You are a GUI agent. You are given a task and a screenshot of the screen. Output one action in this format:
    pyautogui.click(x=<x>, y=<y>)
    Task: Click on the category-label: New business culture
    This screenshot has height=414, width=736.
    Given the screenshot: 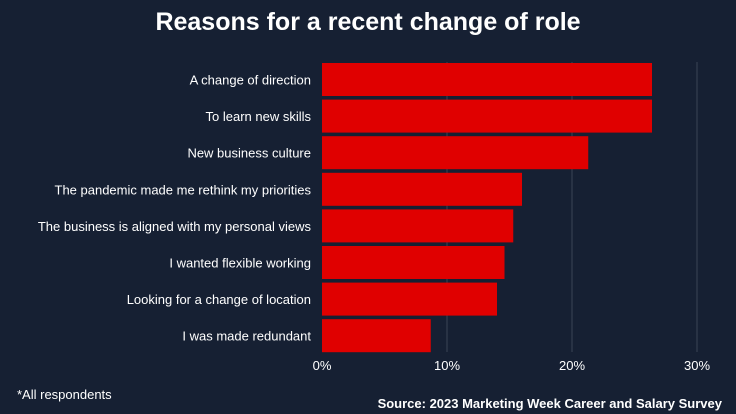 What is the action you would take?
    pyautogui.click(x=249, y=153)
    